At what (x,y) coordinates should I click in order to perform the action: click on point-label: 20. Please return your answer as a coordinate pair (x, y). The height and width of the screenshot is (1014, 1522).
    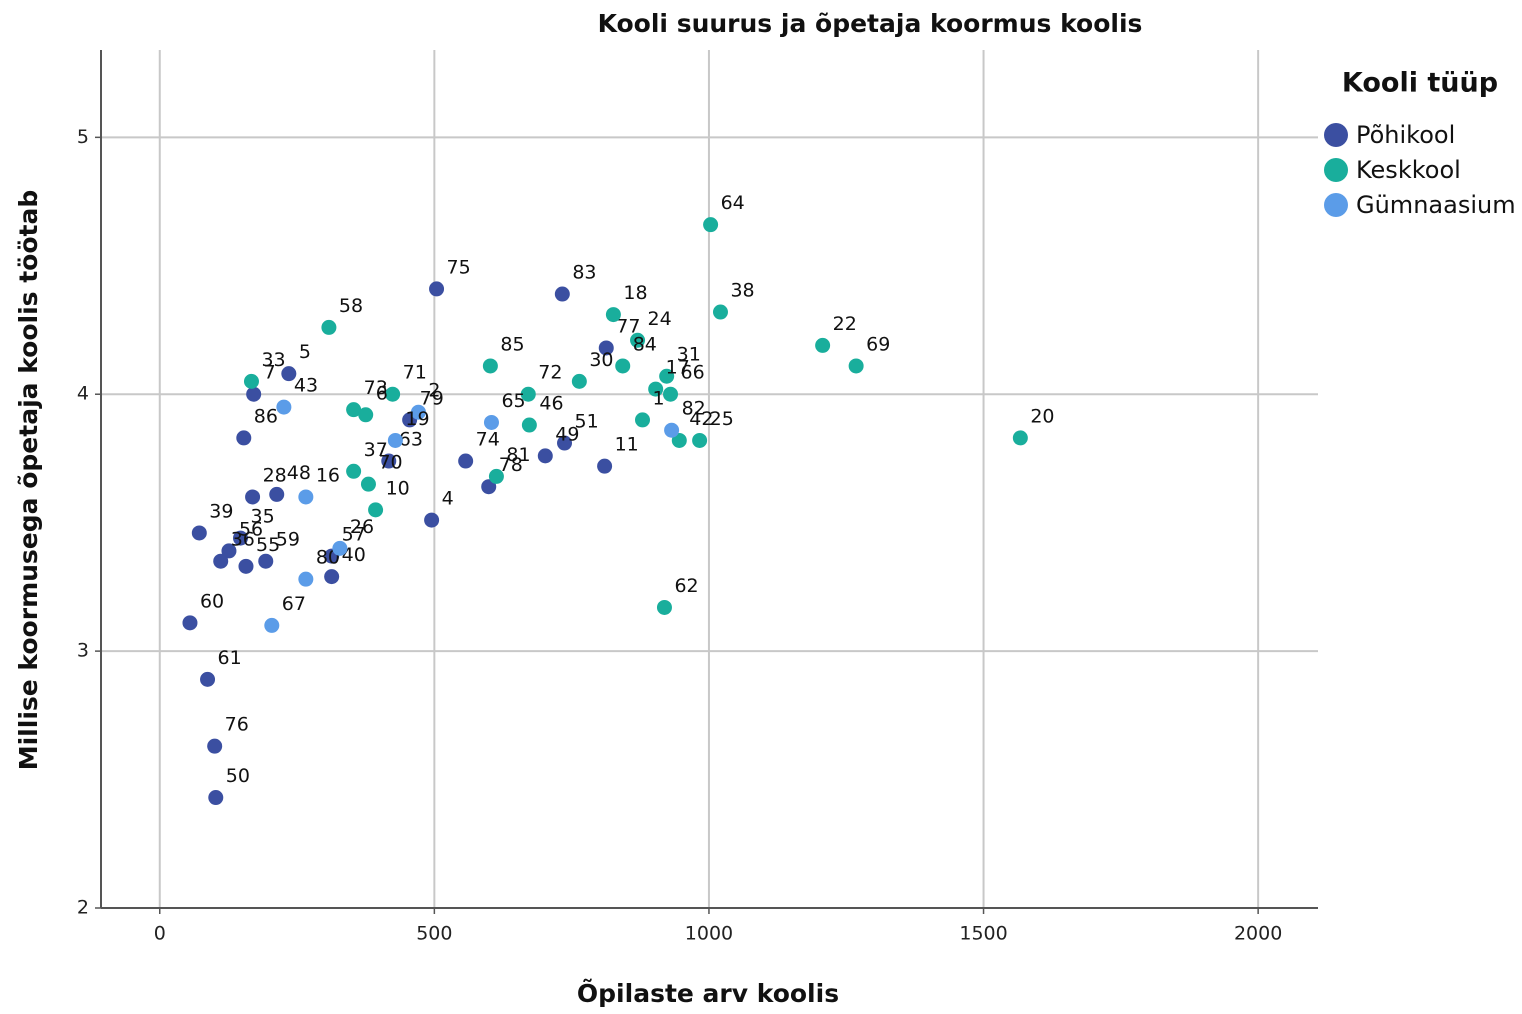
    Looking at the image, I should click on (1042, 416).